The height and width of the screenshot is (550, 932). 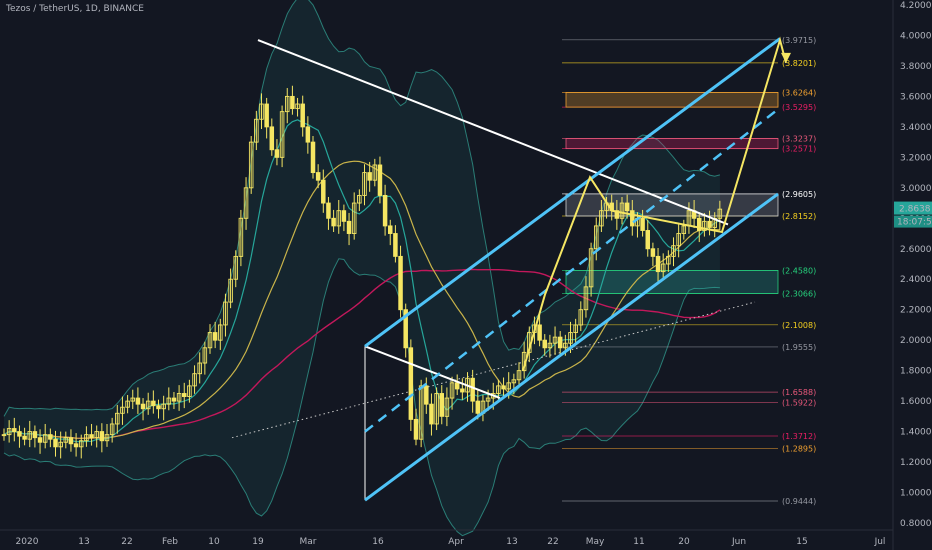 What do you see at coordinates (493, 370) in the screenshot?
I see `ma-dotted-line` at bounding box center [493, 370].